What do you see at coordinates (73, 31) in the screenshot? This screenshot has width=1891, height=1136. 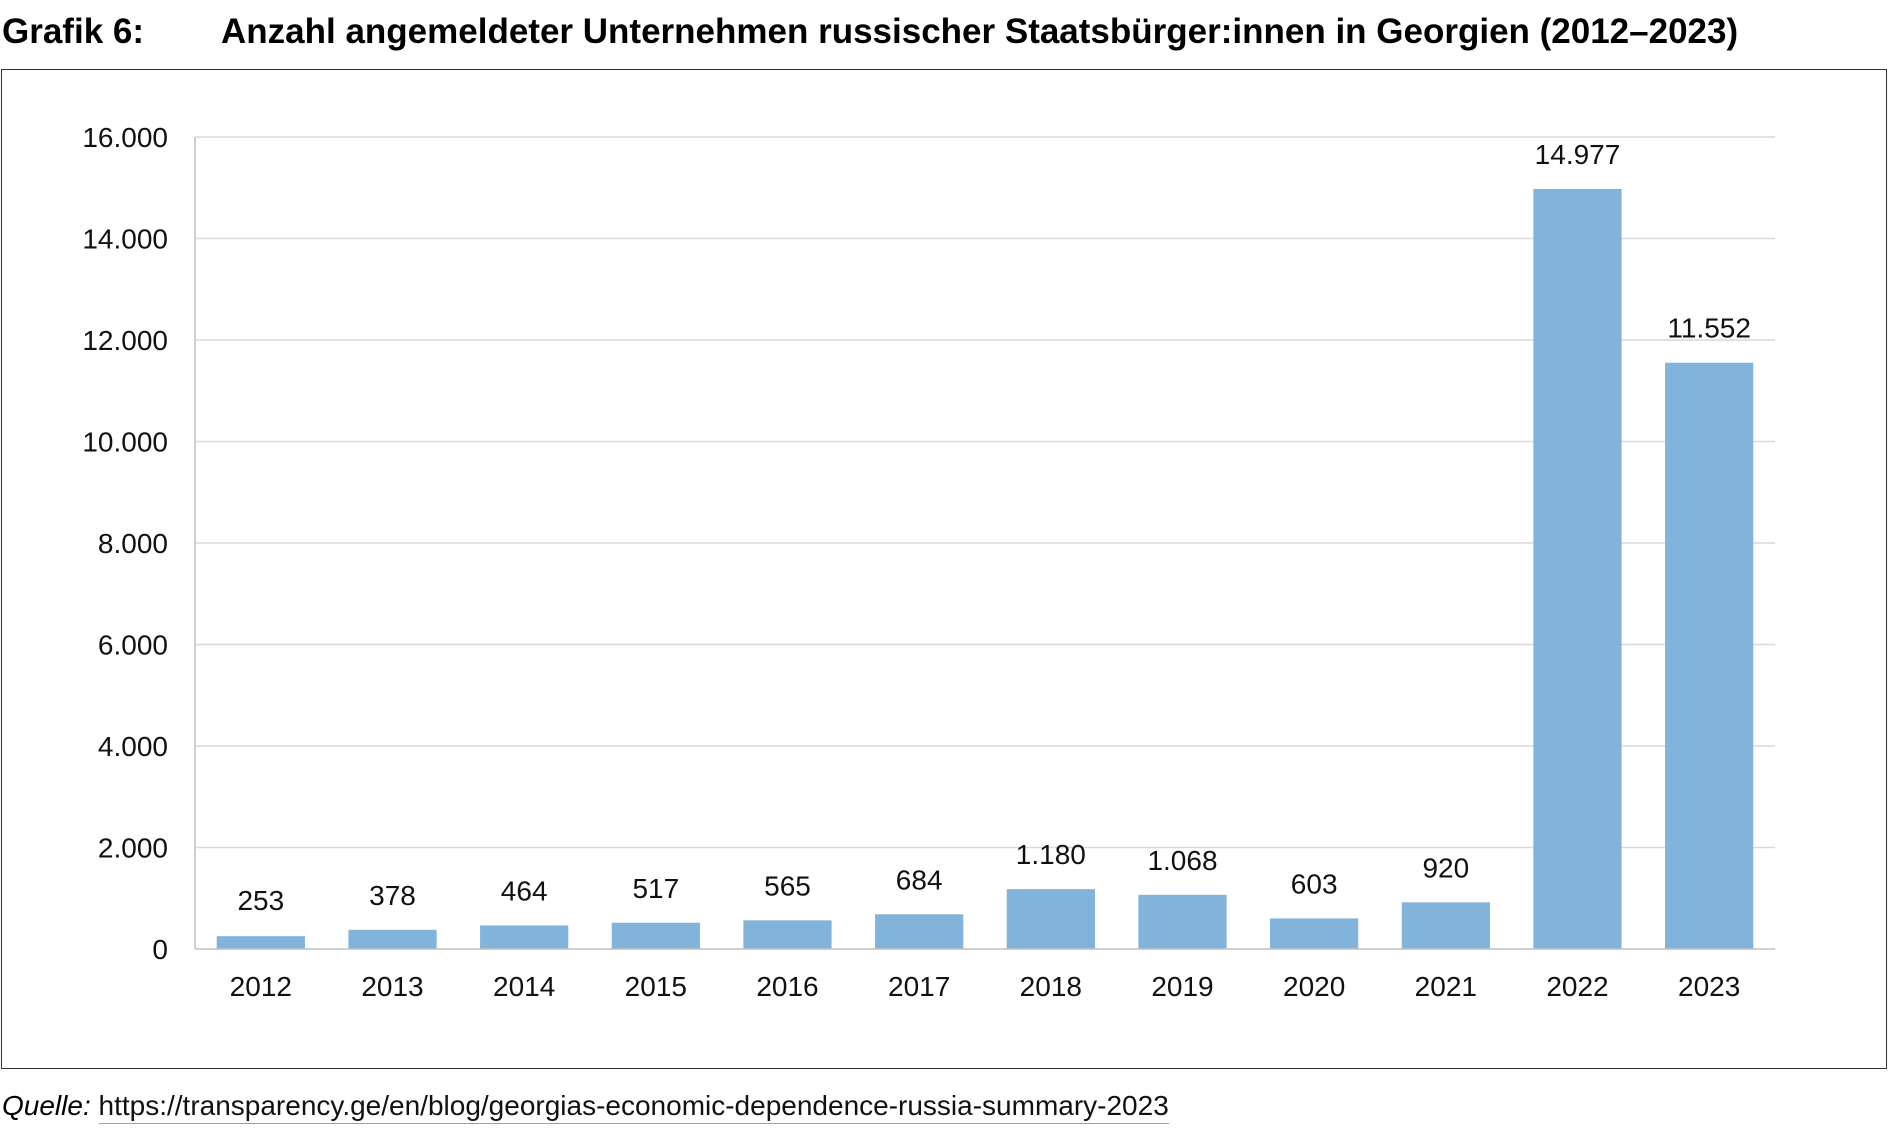 I see `figure-label: Grafik 6:` at bounding box center [73, 31].